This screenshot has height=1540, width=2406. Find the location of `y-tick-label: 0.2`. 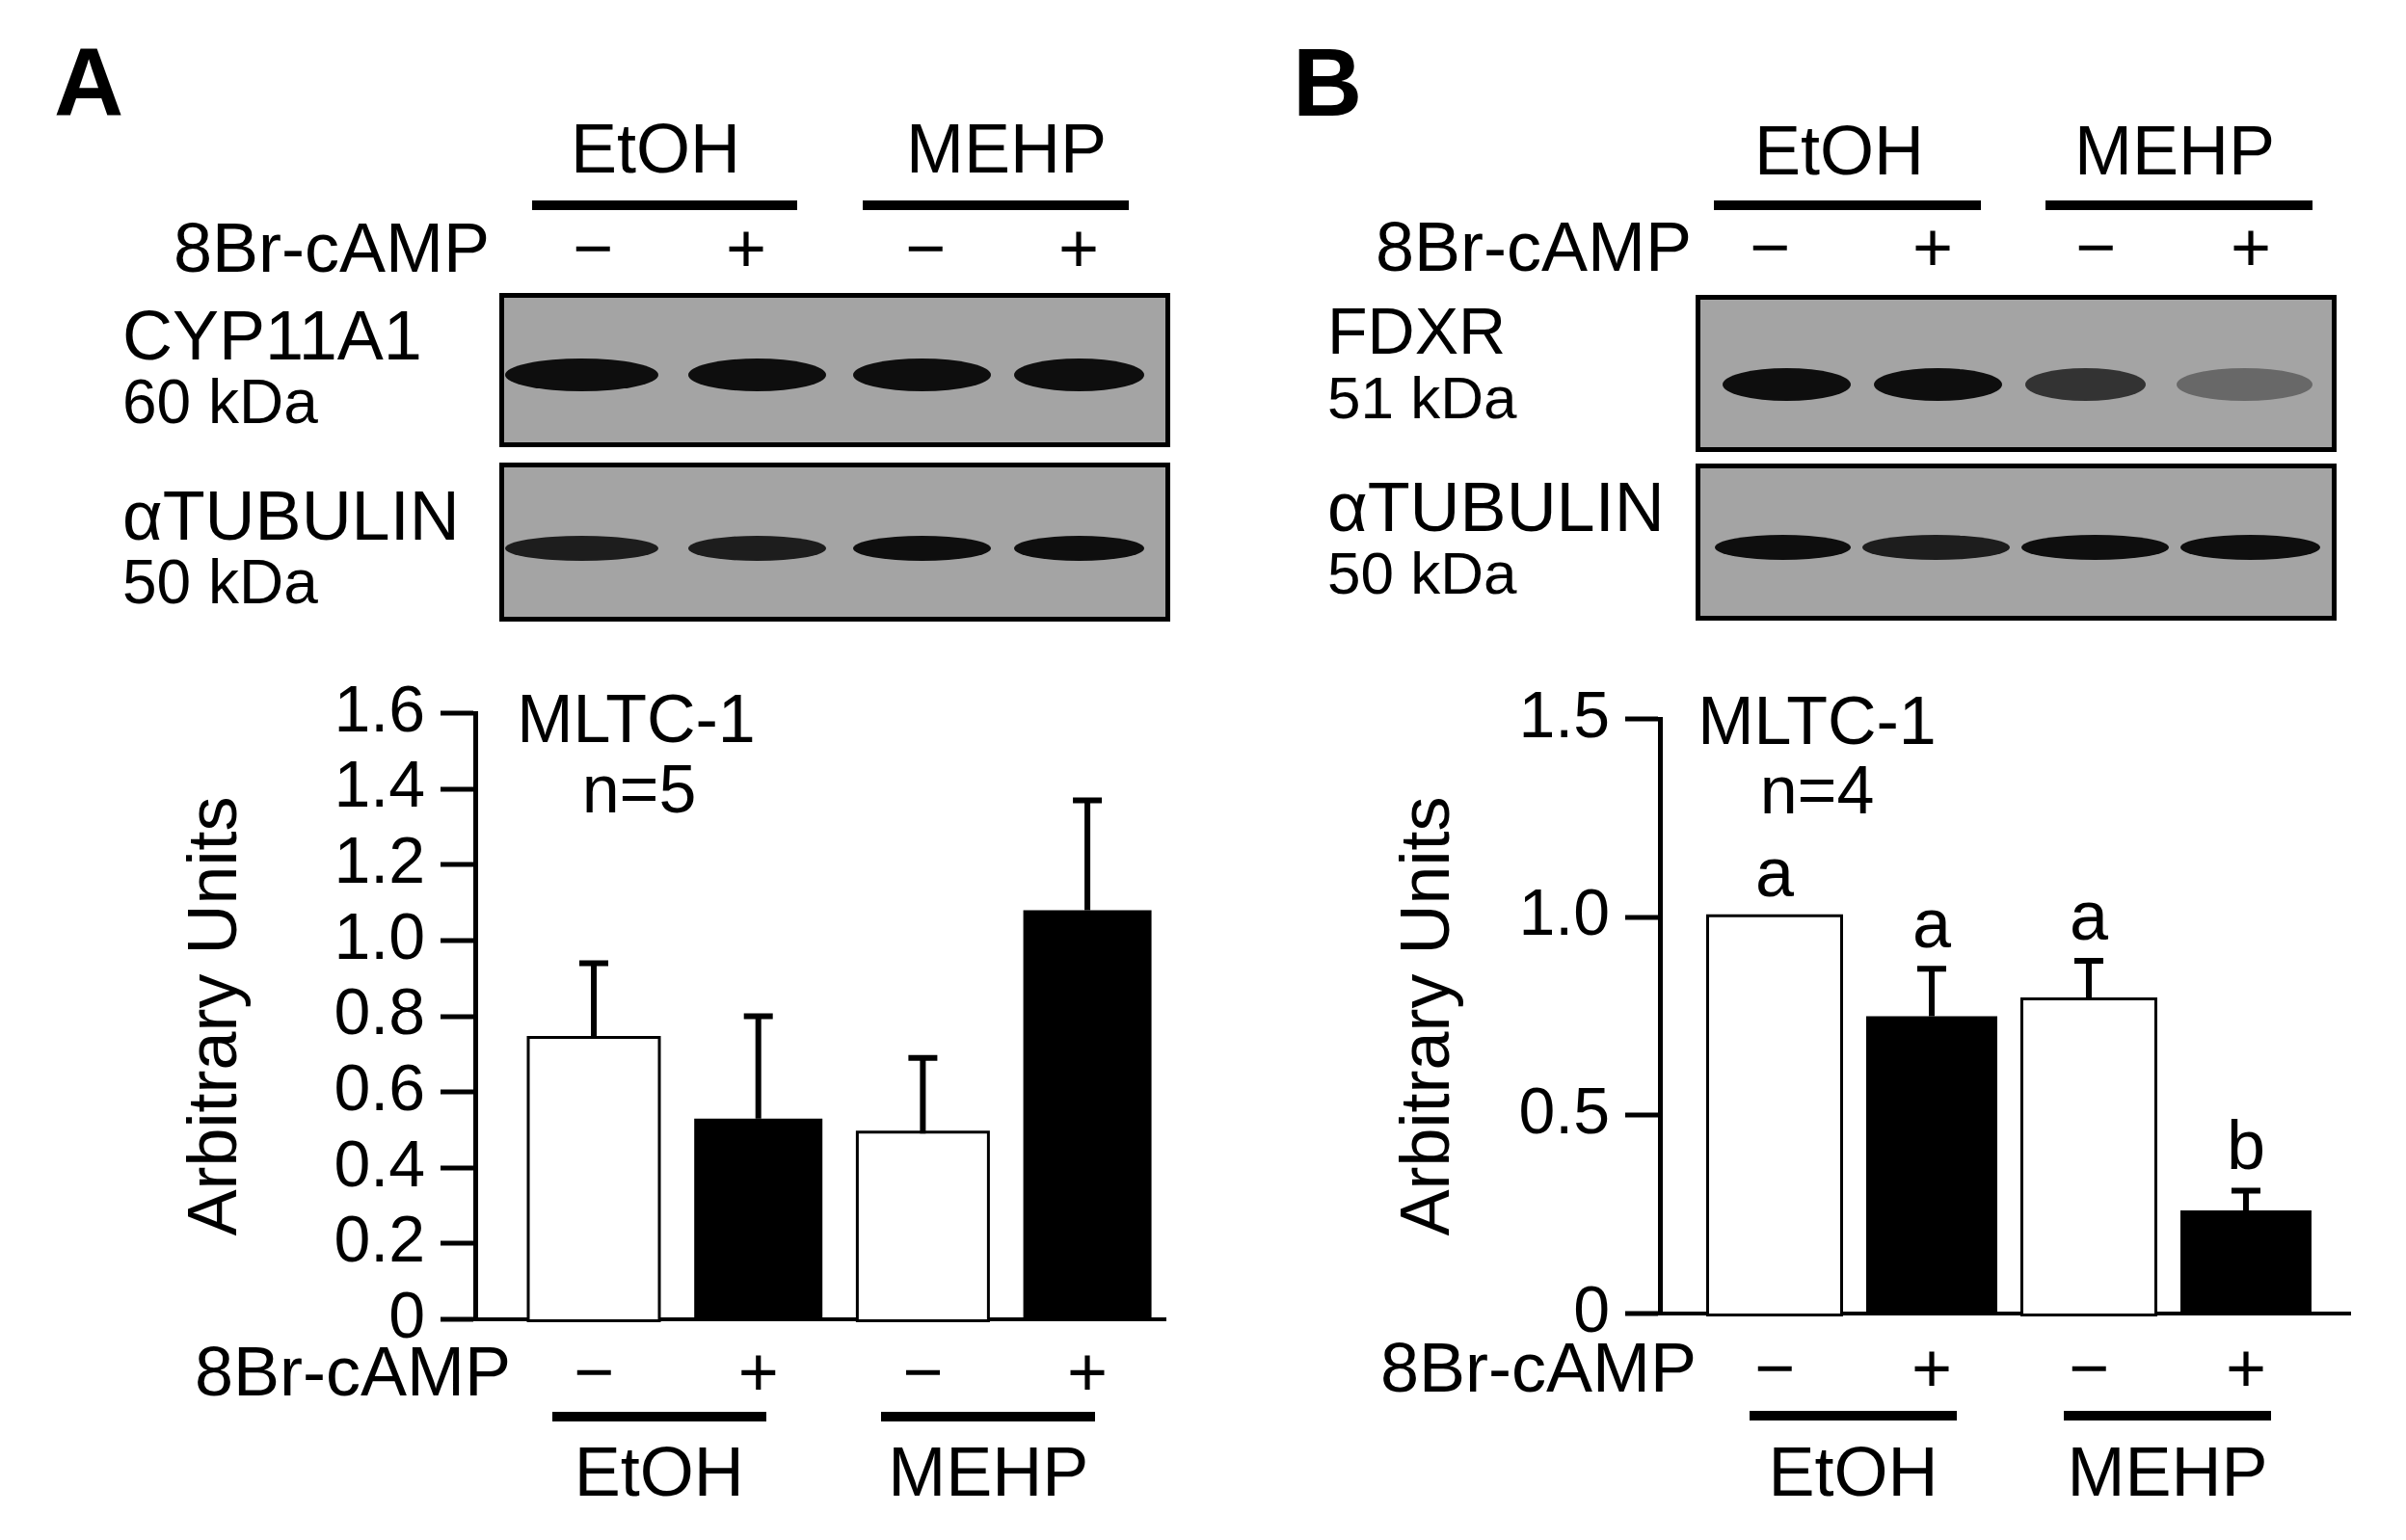

y-tick-label: 0.2 is located at coordinates (379, 1239).